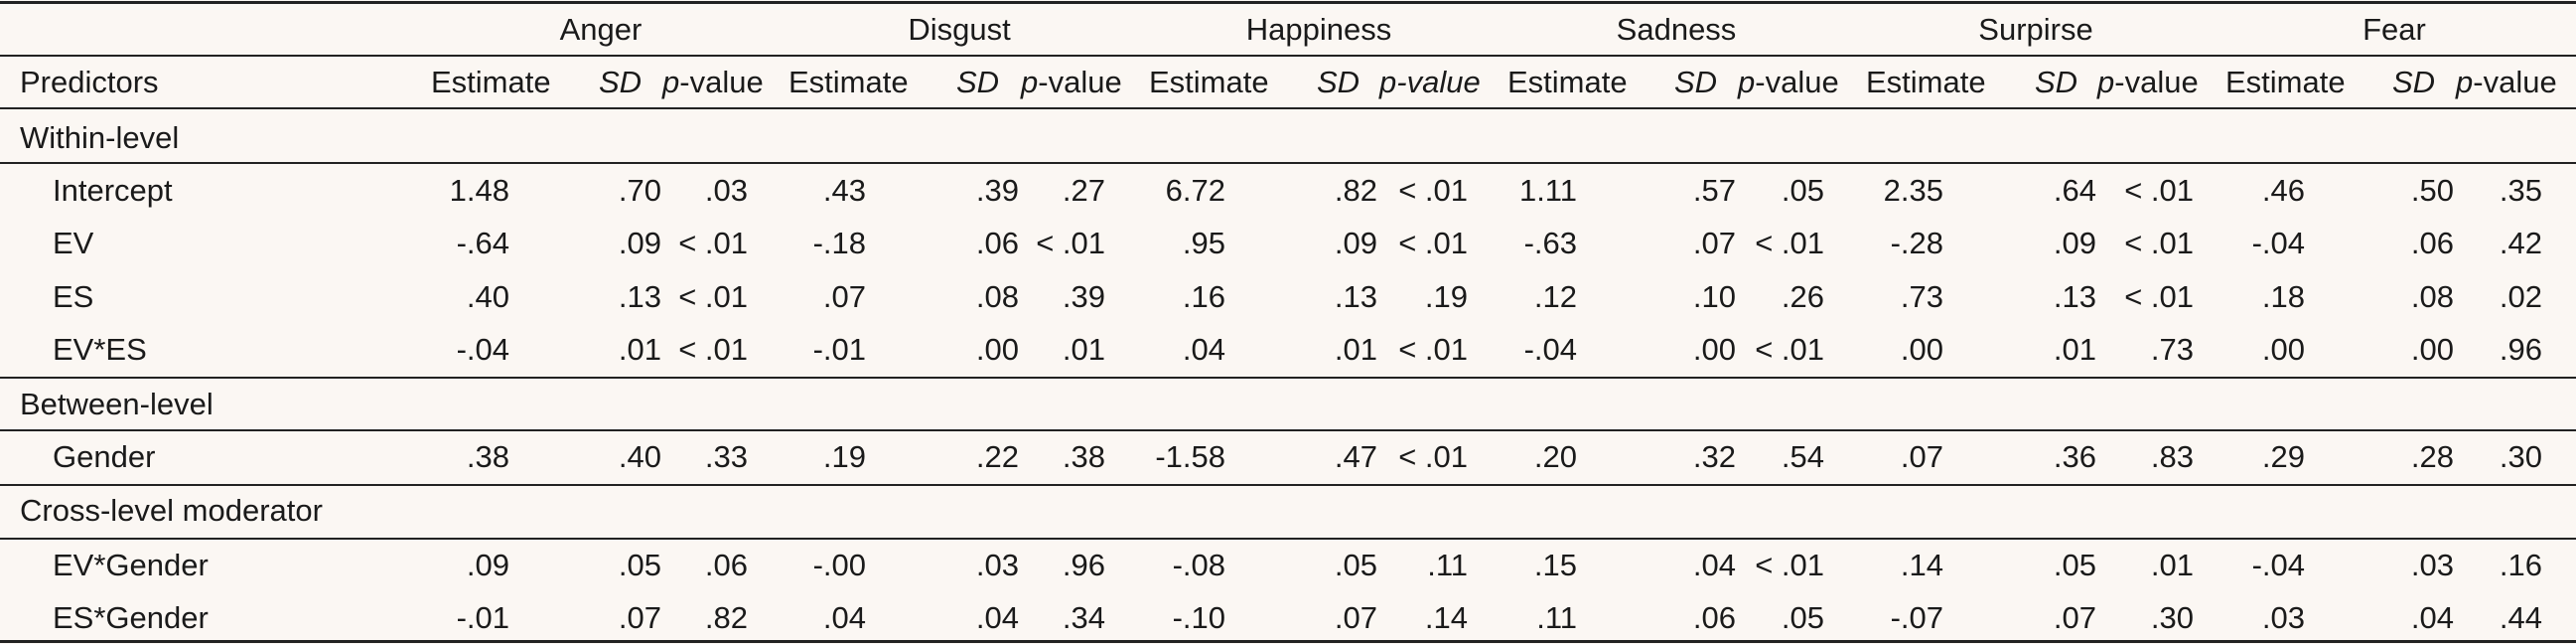 This screenshot has width=2576, height=644. What do you see at coordinates (1803, 456) in the screenshot?
I see `p-value-cell: .54` at bounding box center [1803, 456].